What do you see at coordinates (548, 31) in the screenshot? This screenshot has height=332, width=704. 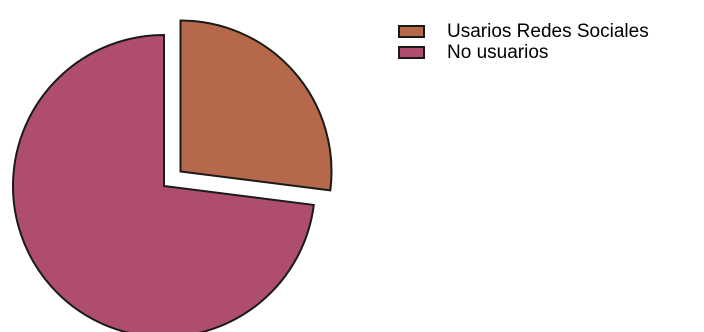 I see `legend-label: Usarios Redes Sociales` at bounding box center [548, 31].